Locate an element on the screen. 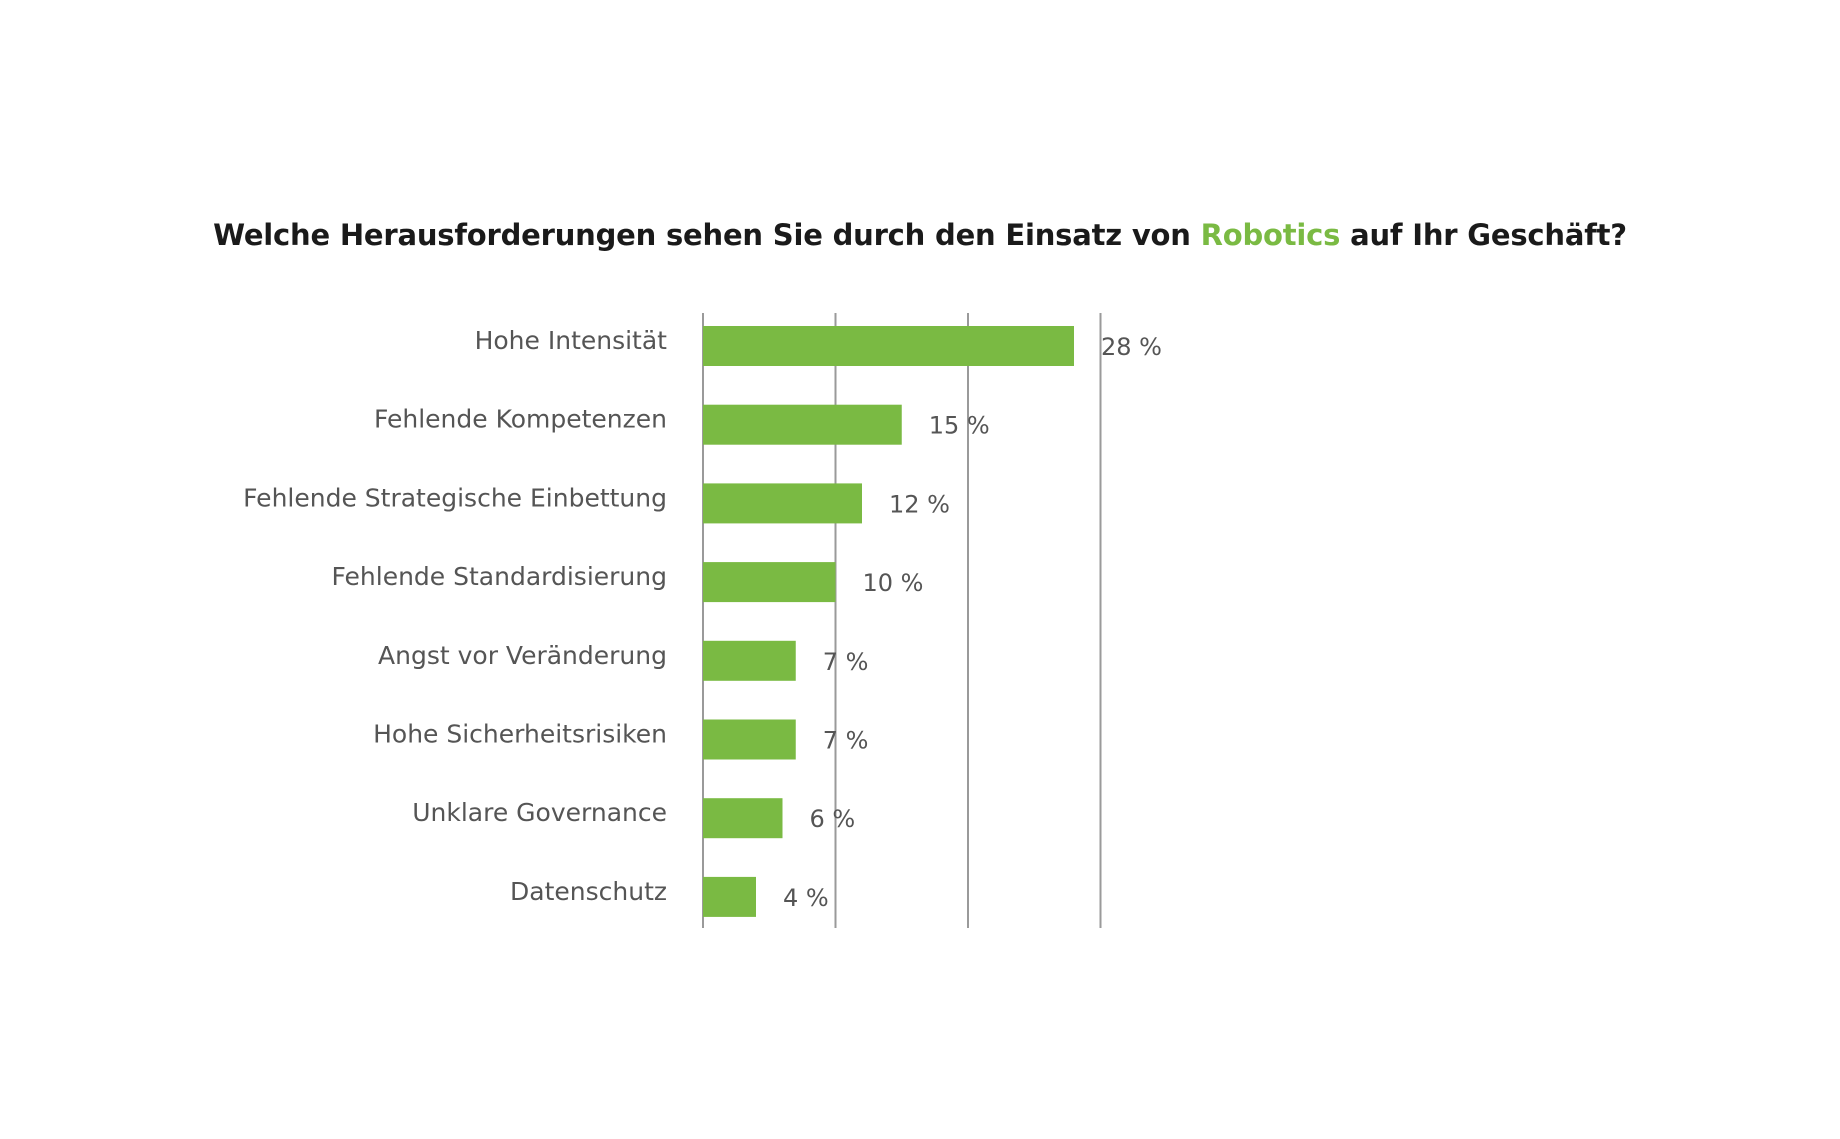 The height and width of the screenshot is (1139, 1840). category-label-5: Angst vor Veränderung is located at coordinates (522, 655).